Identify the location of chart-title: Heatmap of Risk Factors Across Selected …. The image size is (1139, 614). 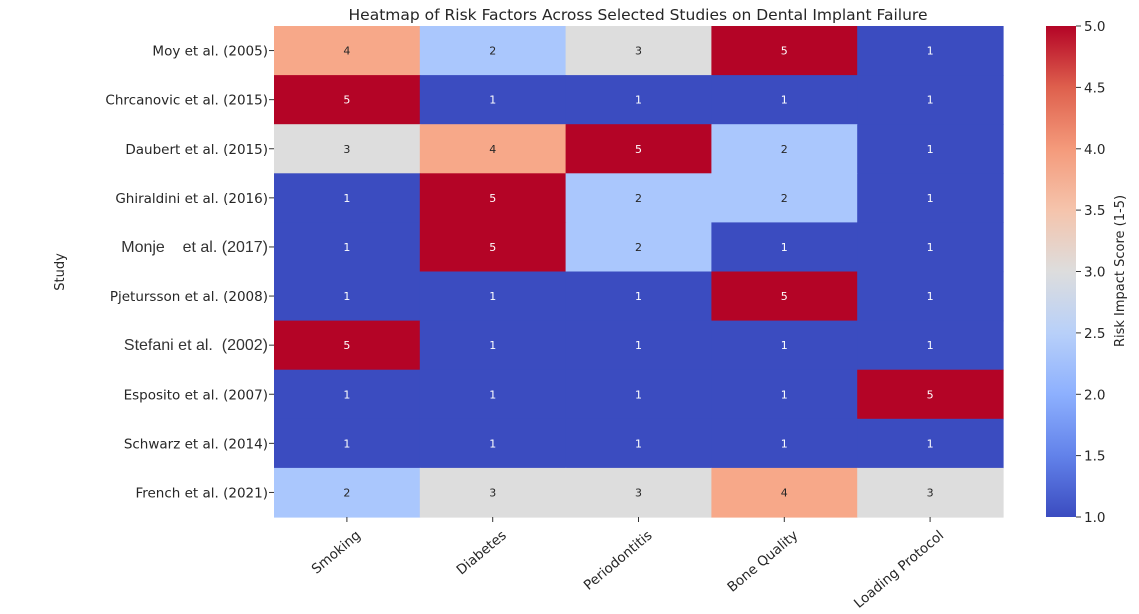
(638, 15).